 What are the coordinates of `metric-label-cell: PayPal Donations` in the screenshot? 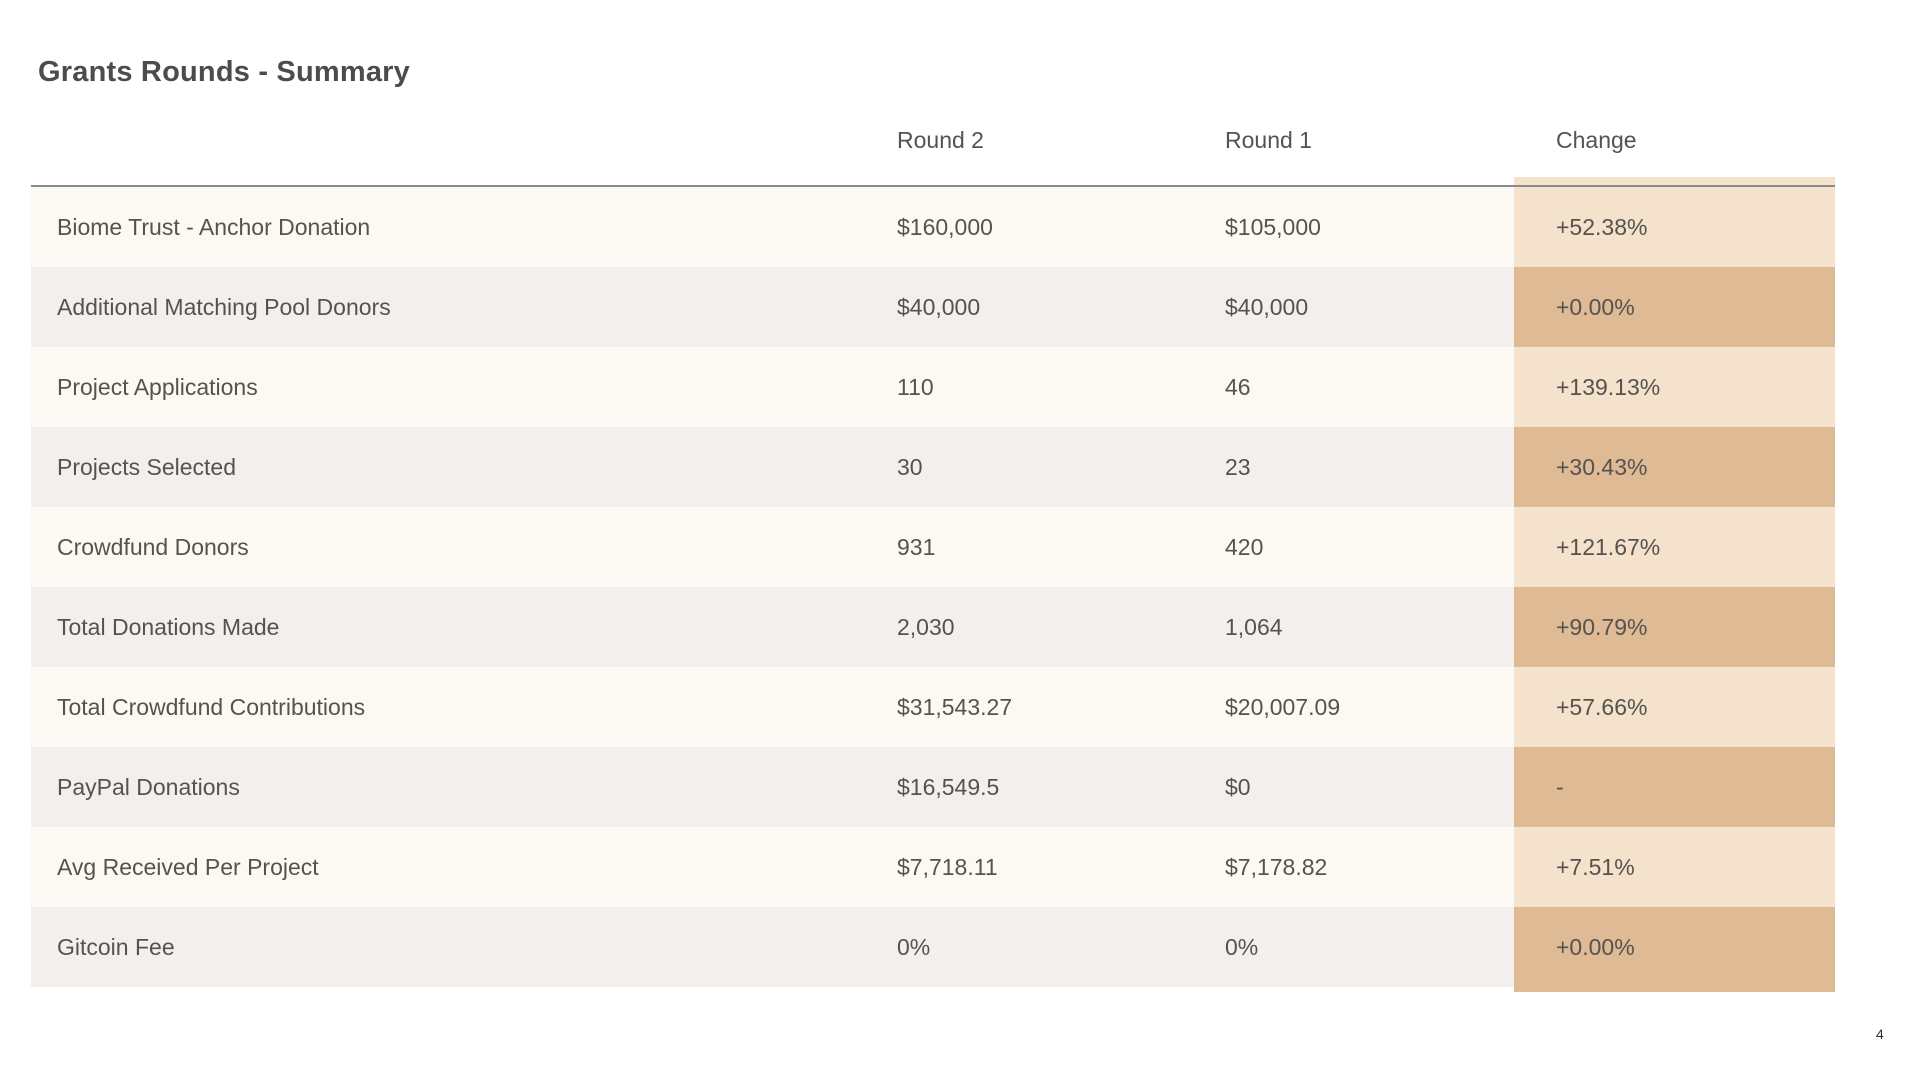 It's located at (148, 786).